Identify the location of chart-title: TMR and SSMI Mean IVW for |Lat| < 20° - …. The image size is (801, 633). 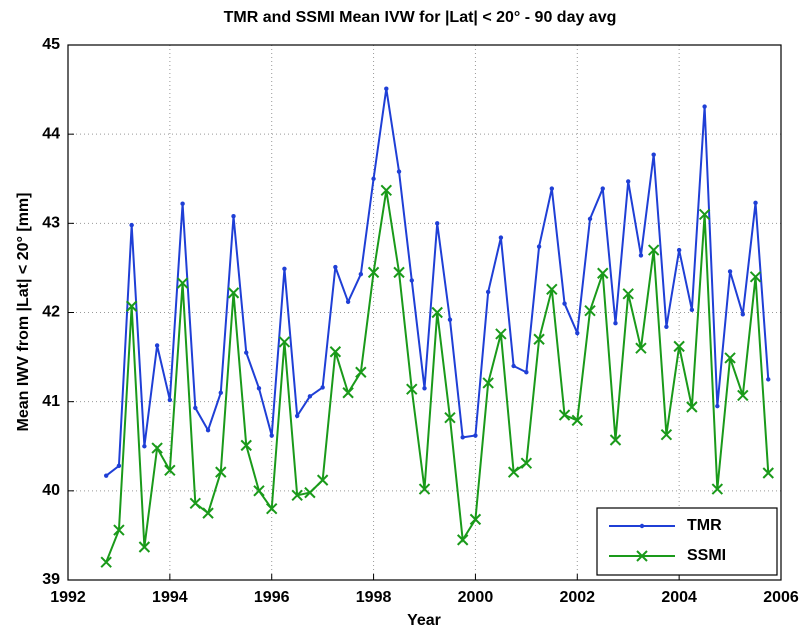
(420, 17).